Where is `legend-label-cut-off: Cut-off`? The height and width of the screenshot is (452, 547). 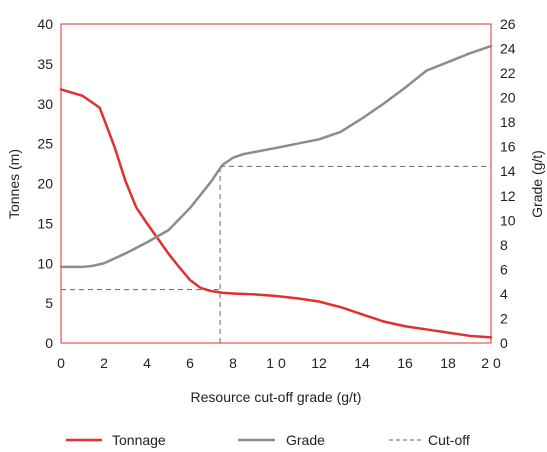
legend-label-cut-off: Cut-off is located at coordinates (449, 440).